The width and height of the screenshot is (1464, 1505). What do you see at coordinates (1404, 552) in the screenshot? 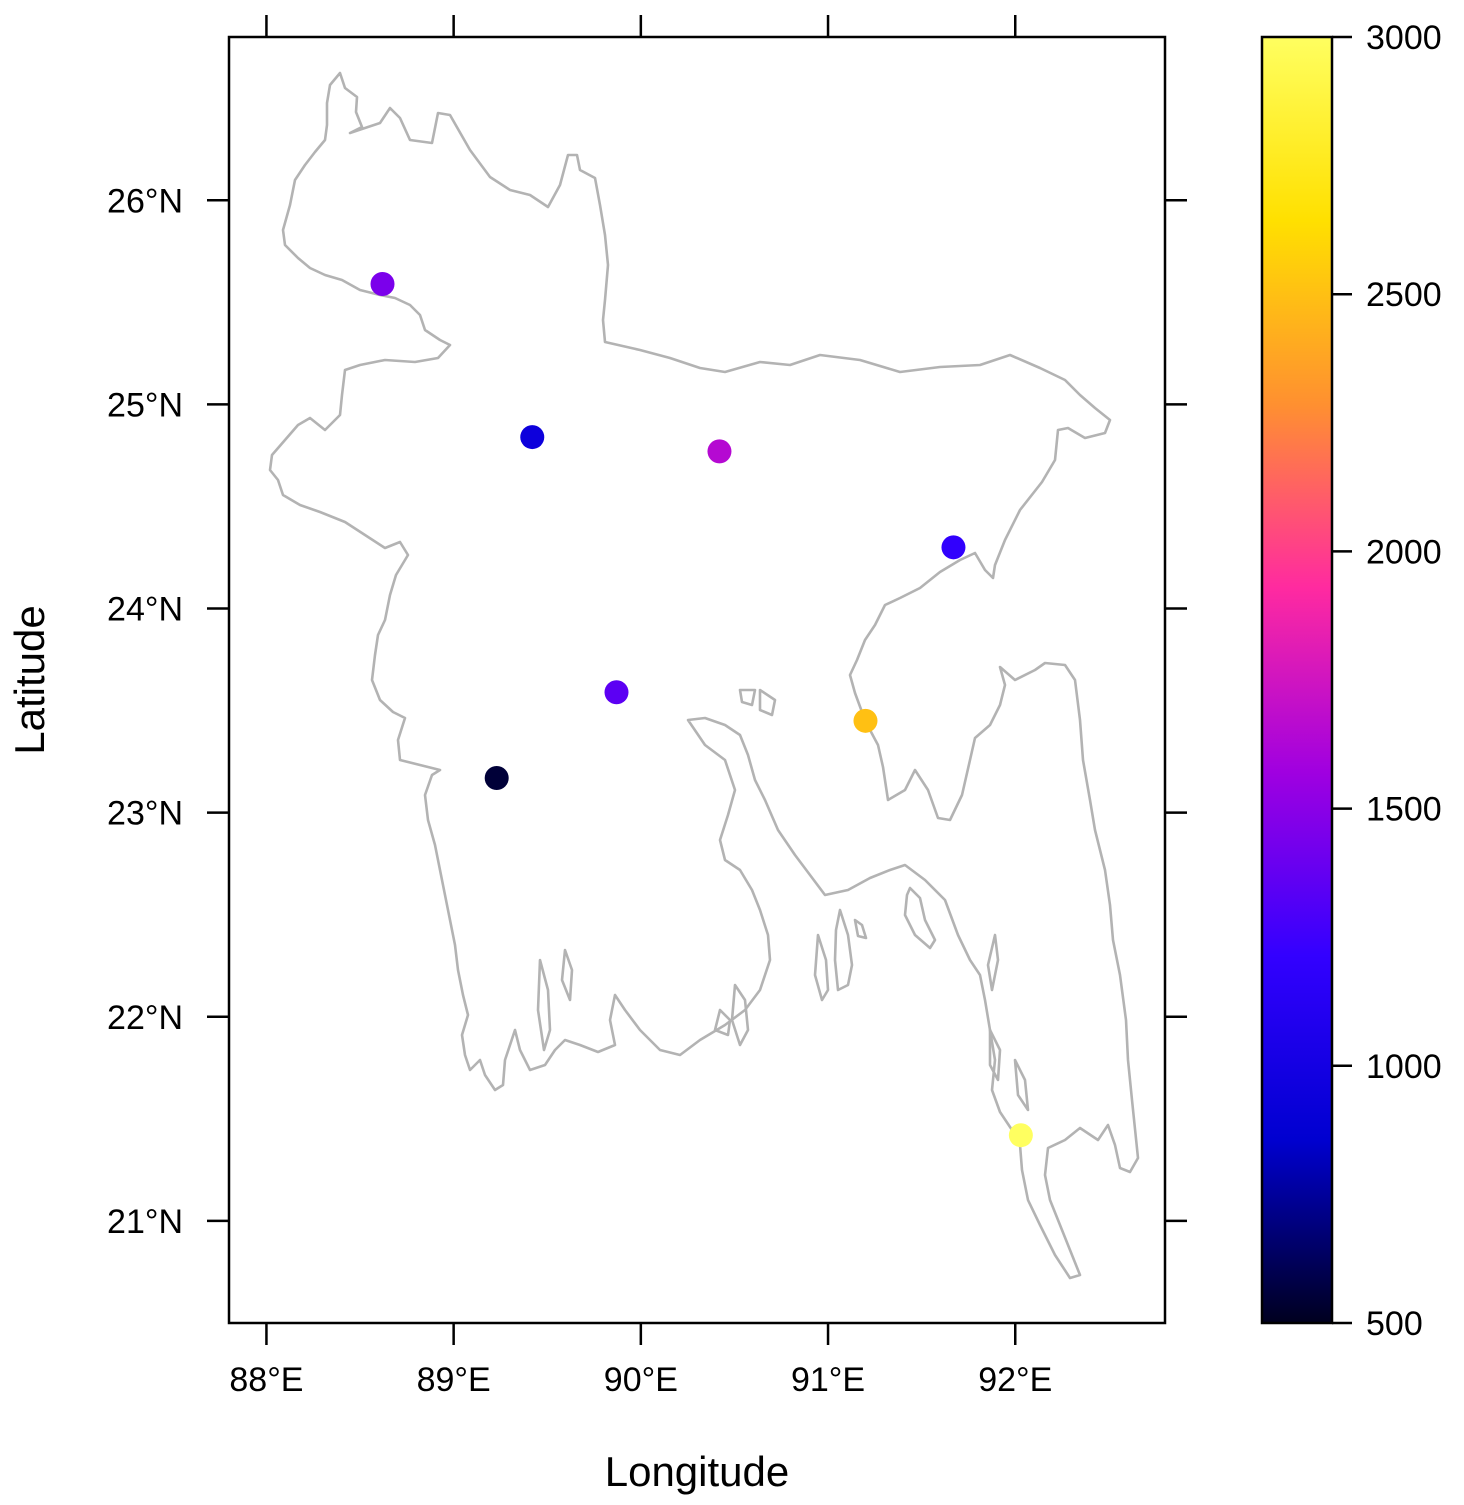
I see `colorbar-tick-label-4: 2000` at bounding box center [1404, 552].